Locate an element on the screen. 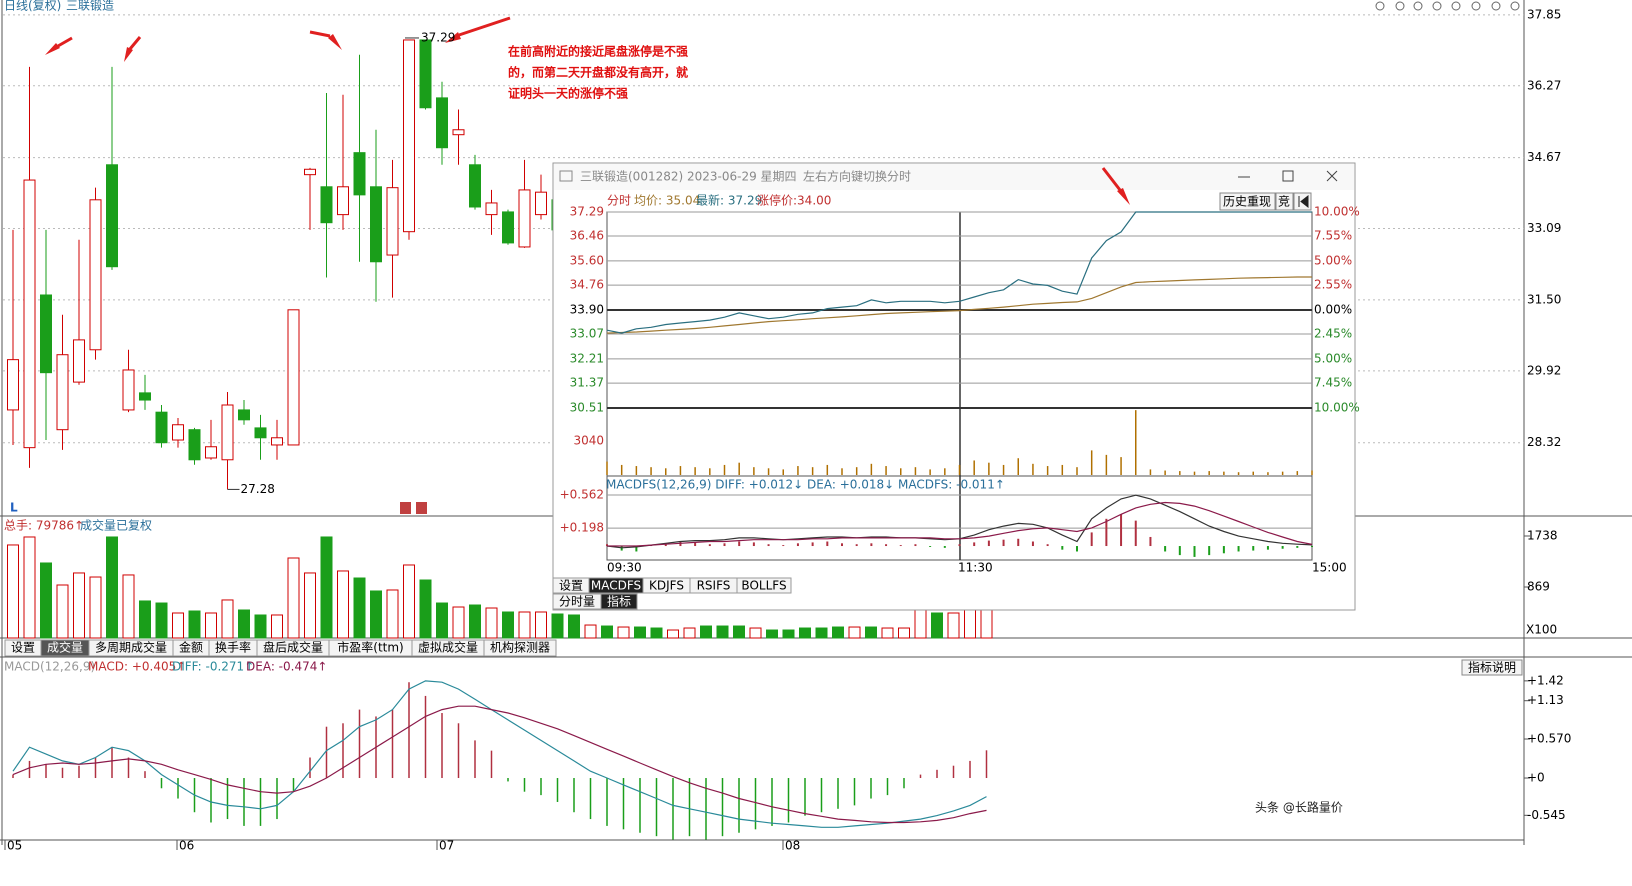 This screenshot has height=886, width=1632. y-tick-label: 32.21 is located at coordinates (587, 358).